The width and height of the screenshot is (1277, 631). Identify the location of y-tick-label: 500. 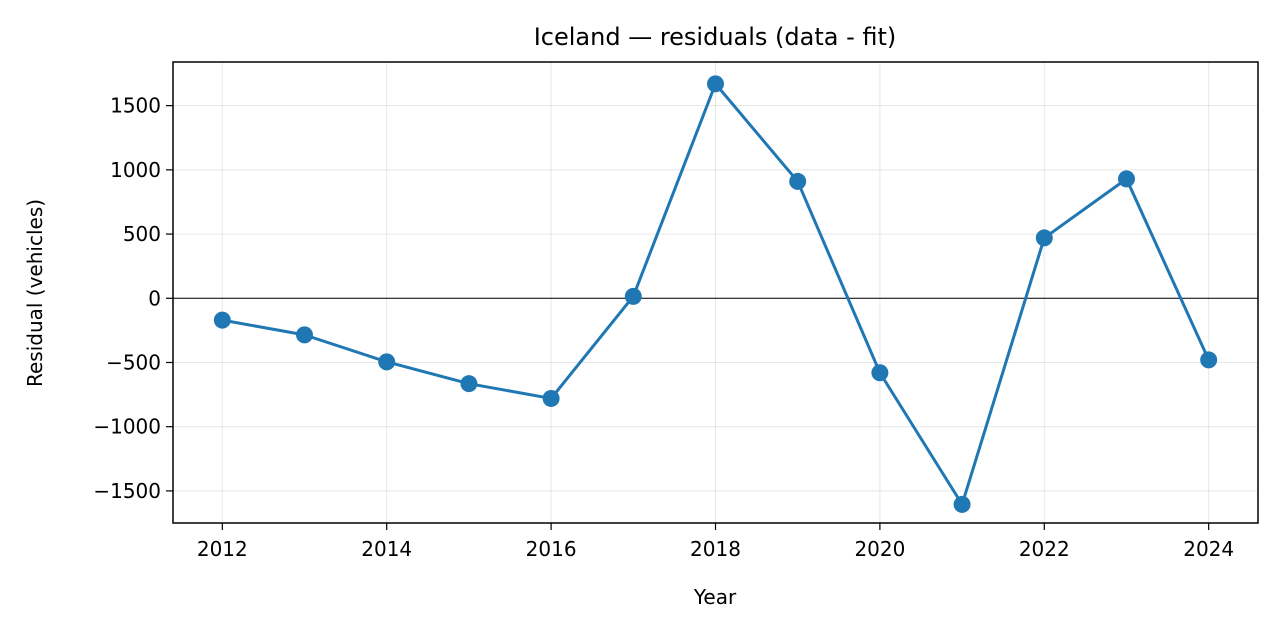
(142, 234).